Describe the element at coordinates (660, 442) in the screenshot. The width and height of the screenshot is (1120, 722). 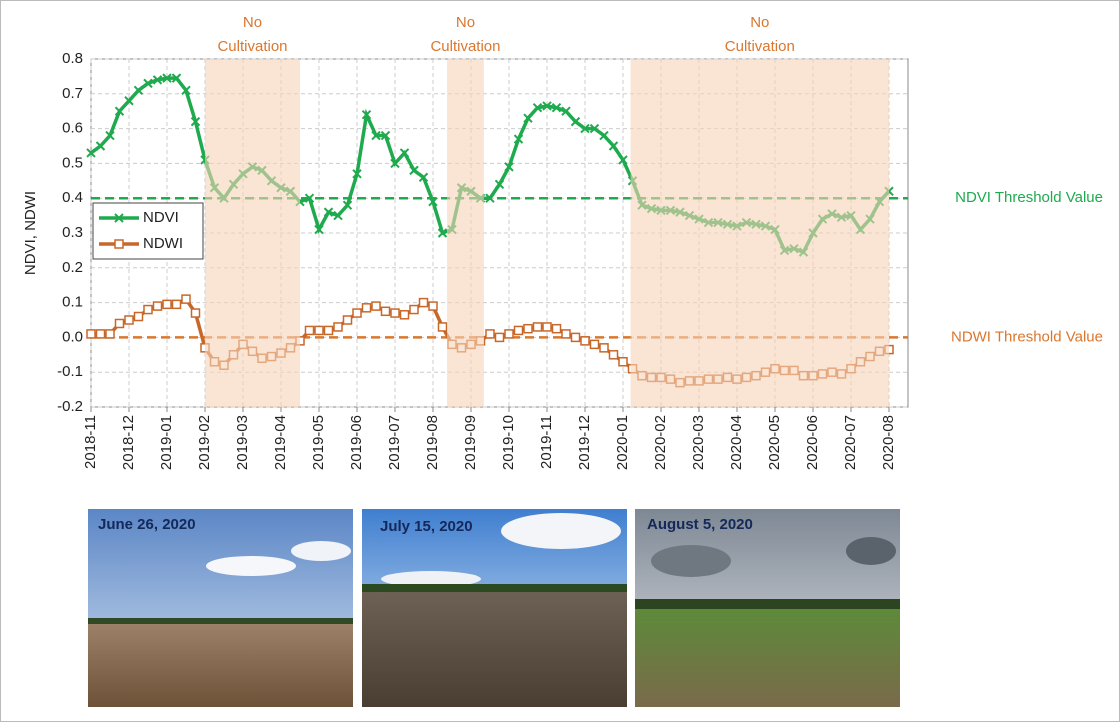
I see `x-tick-label: 2020-02` at that location.